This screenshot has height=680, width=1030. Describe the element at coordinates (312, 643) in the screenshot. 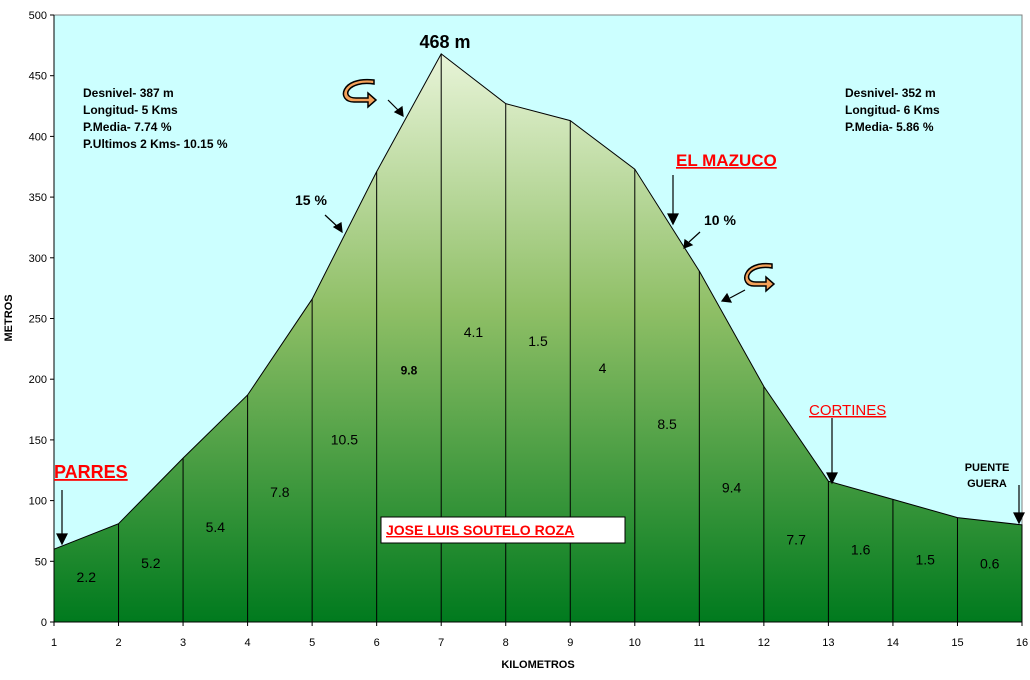

I see `x-tick-label: 5` at that location.